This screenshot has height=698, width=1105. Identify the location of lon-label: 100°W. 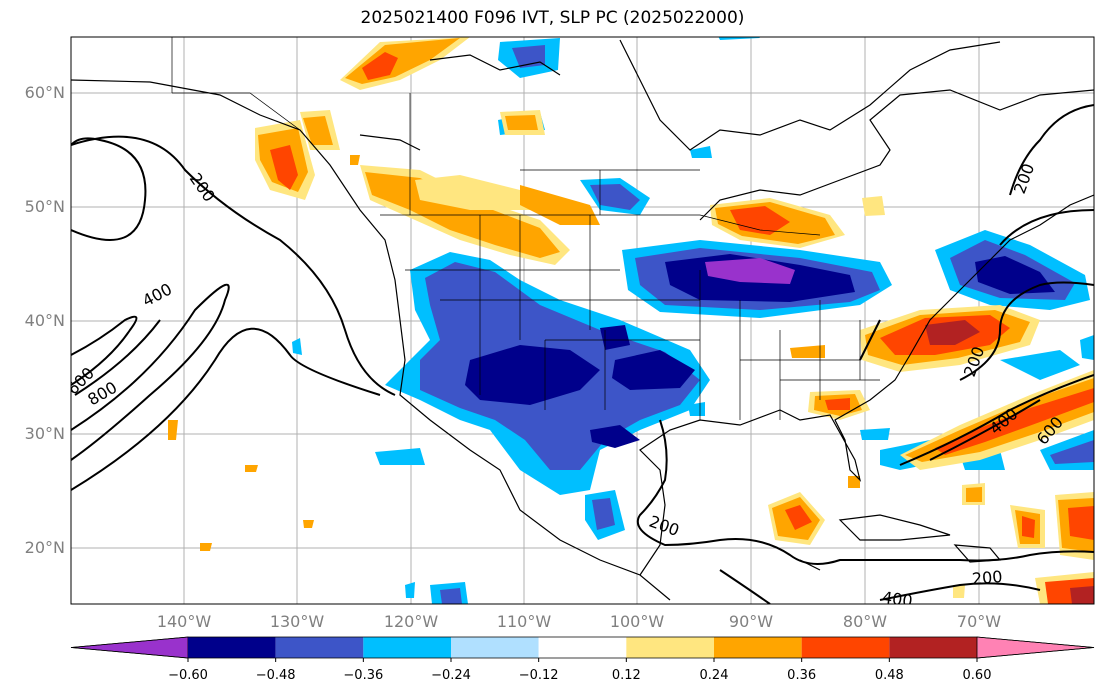
(637, 621).